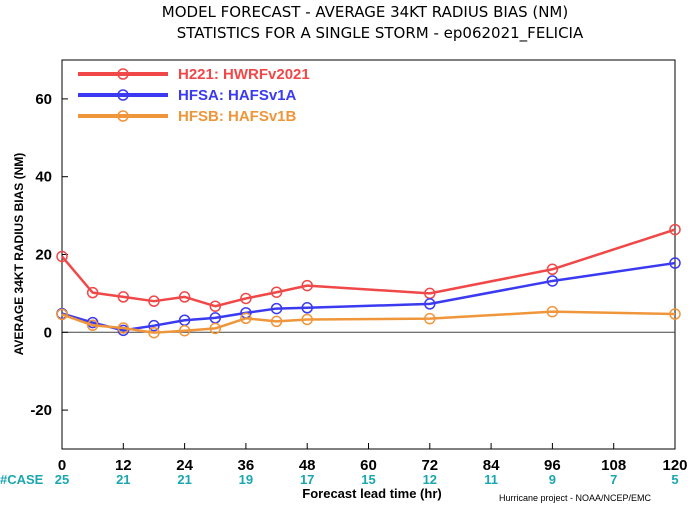 The image size is (700, 506). I want to click on x-tick-label: 96, so click(552, 465).